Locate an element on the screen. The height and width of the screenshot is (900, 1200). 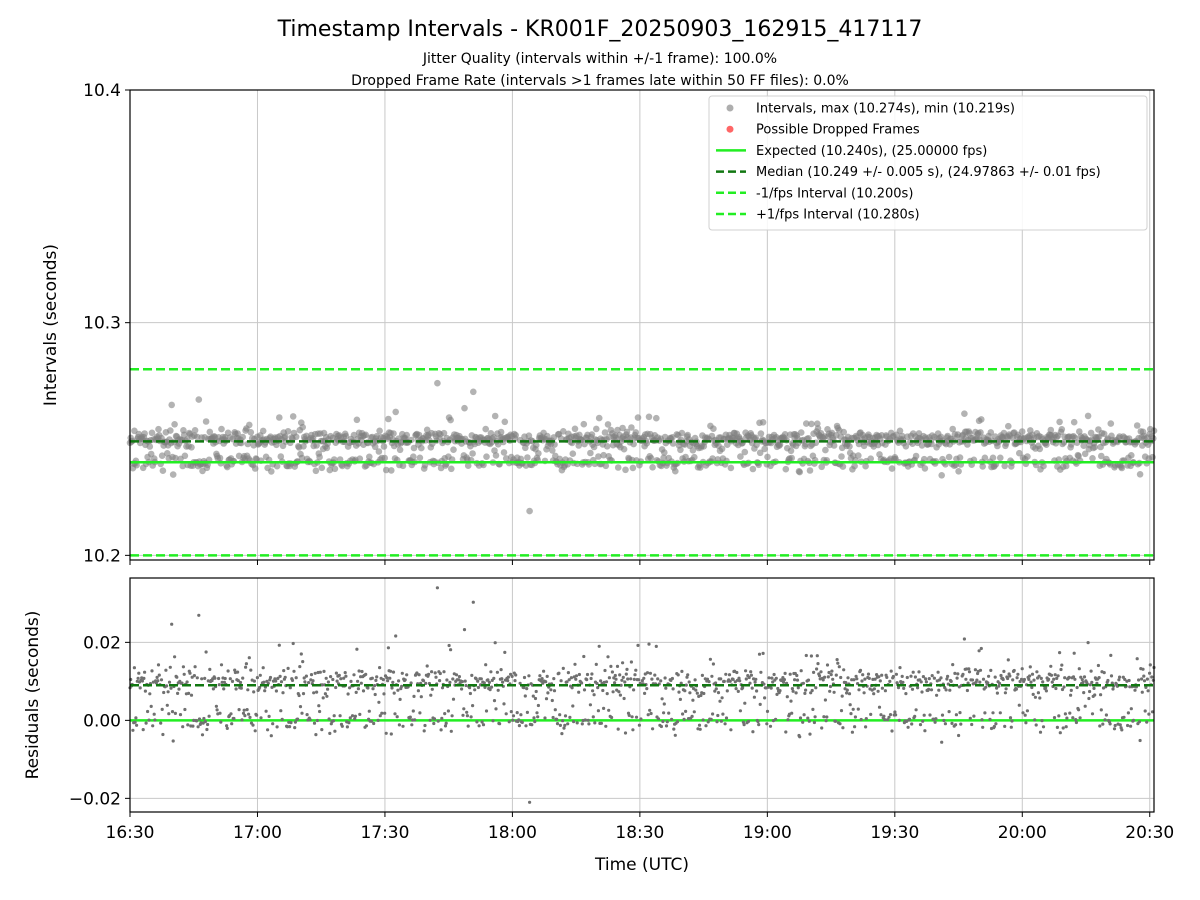
residuals-y-tick-label: 0.00 is located at coordinates (102, 721).